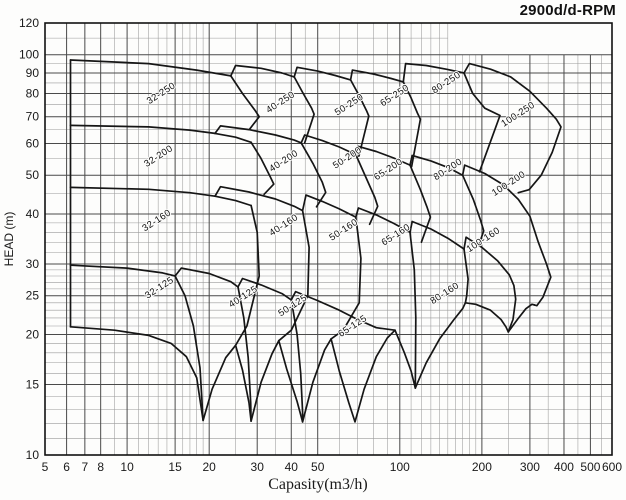  I want to click on y-tick-label: 100, so click(29, 55).